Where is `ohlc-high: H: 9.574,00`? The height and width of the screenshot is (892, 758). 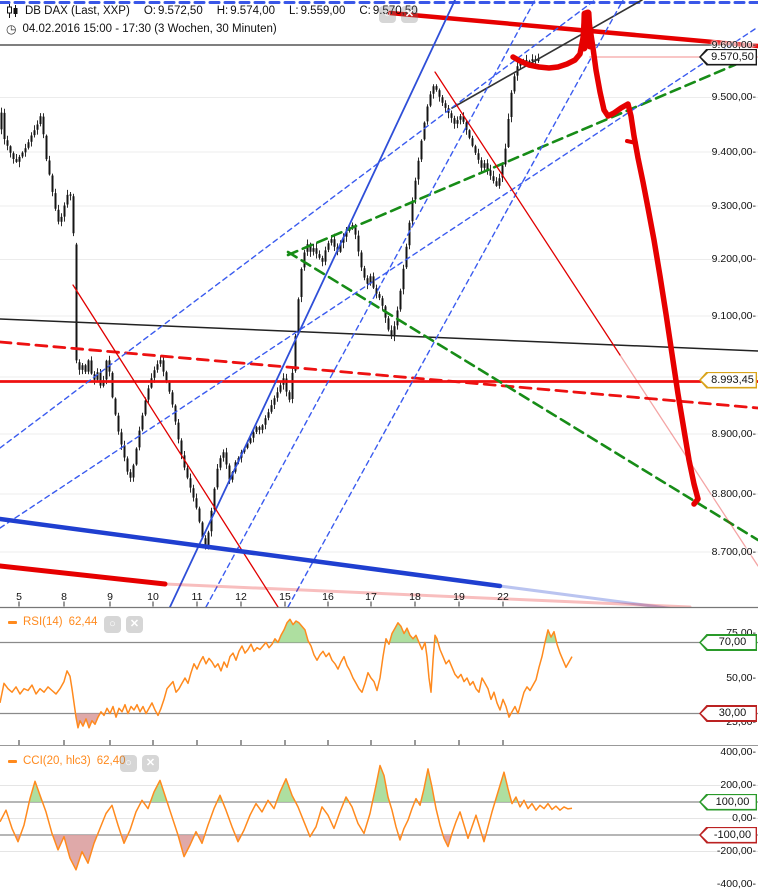
ohlc-high: H: 9.574,00 is located at coordinates (245, 11).